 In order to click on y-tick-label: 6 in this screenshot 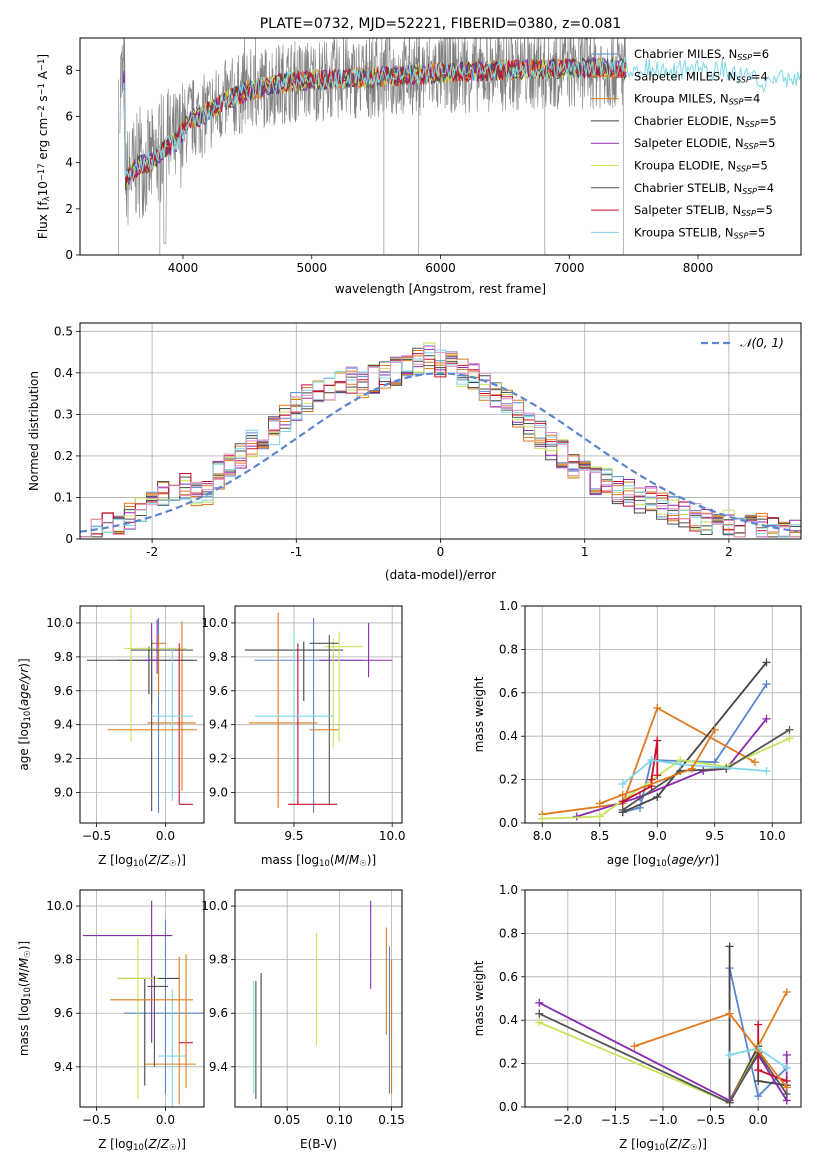, I will do `click(69, 116)`.